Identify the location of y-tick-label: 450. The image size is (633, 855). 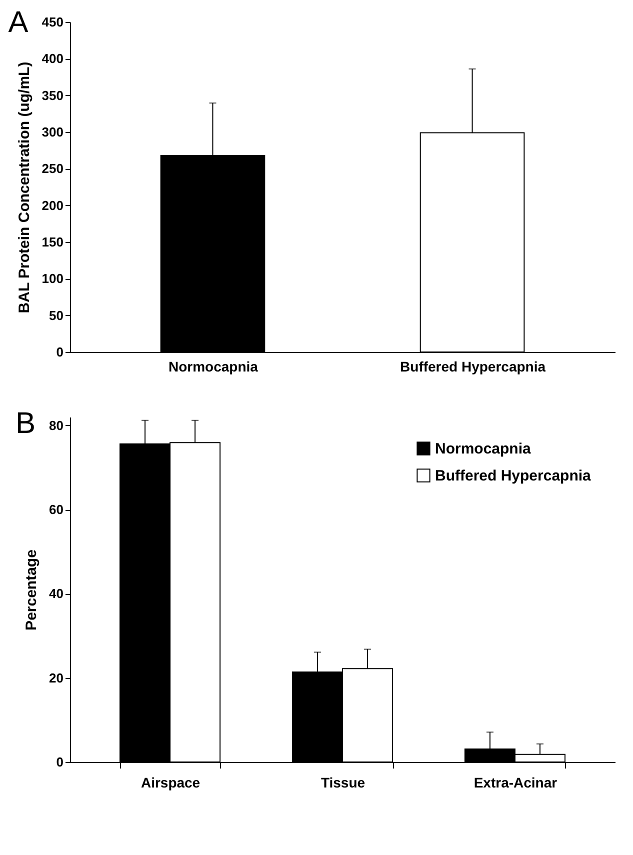
(53, 22).